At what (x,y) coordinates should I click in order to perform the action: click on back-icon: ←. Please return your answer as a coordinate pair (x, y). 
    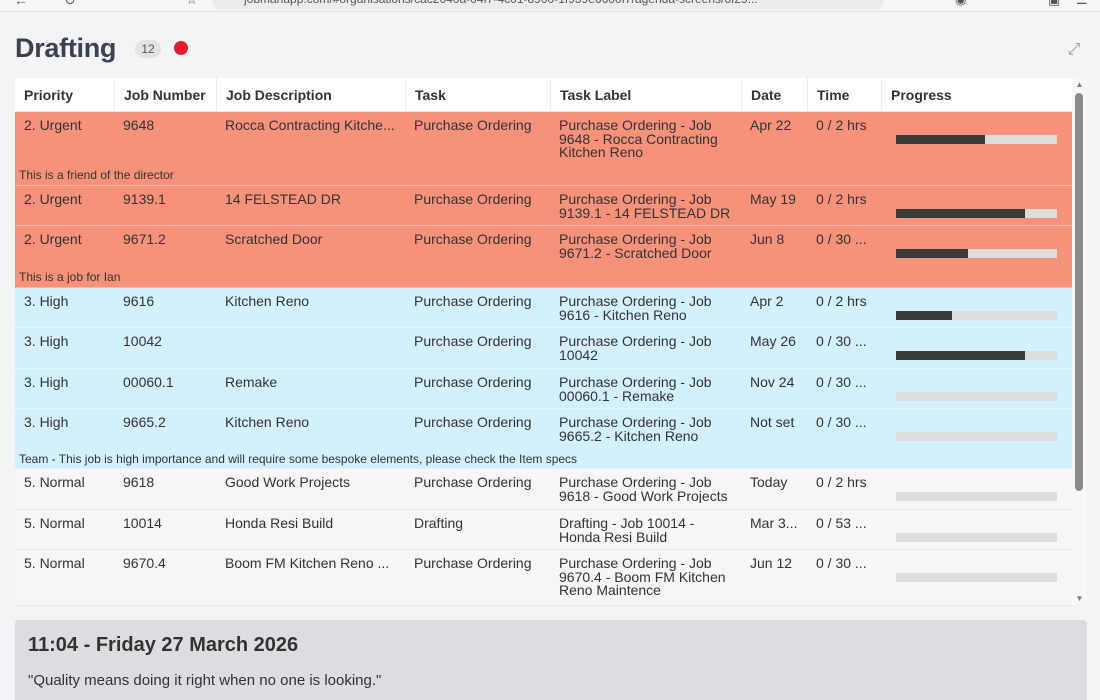
    Looking at the image, I should click on (21, 4).